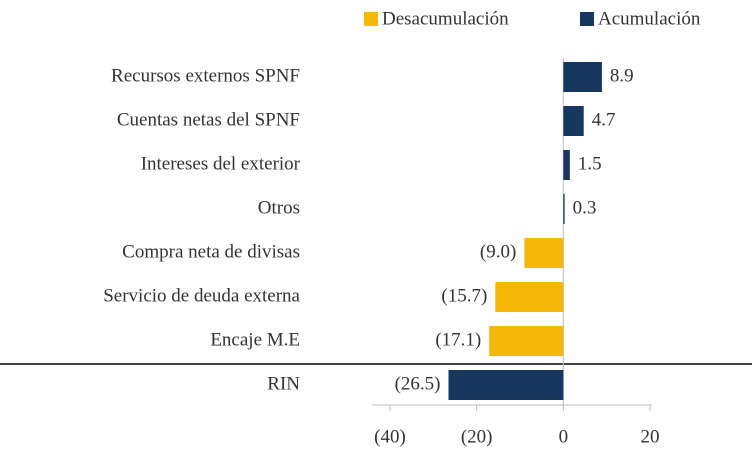  Describe the element at coordinates (390, 436) in the screenshot. I see `x-tick-label: (40)` at that location.